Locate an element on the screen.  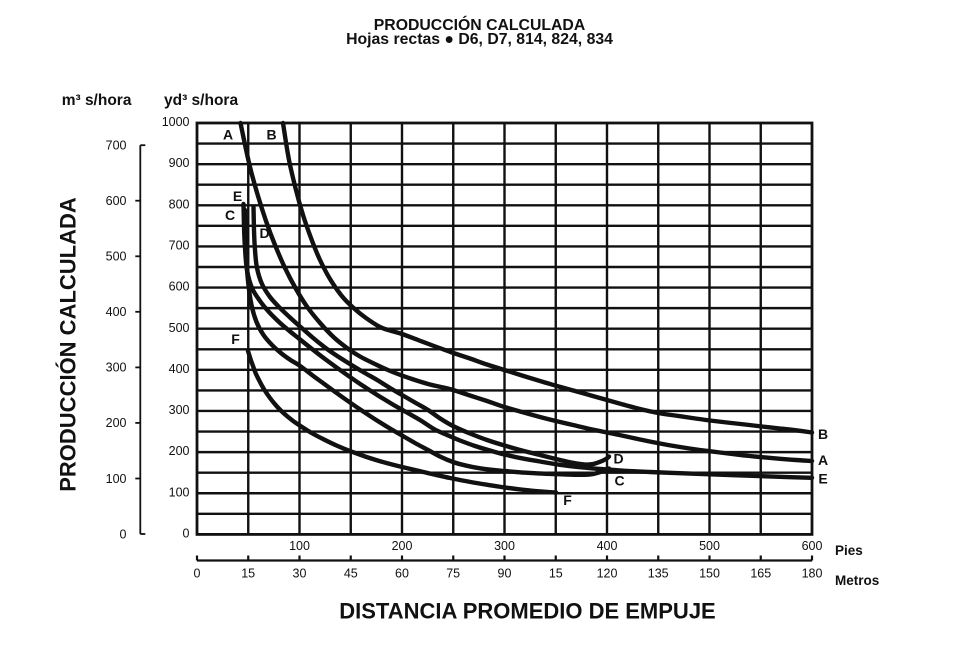
svg-text: 60 is located at coordinates (402, 574).